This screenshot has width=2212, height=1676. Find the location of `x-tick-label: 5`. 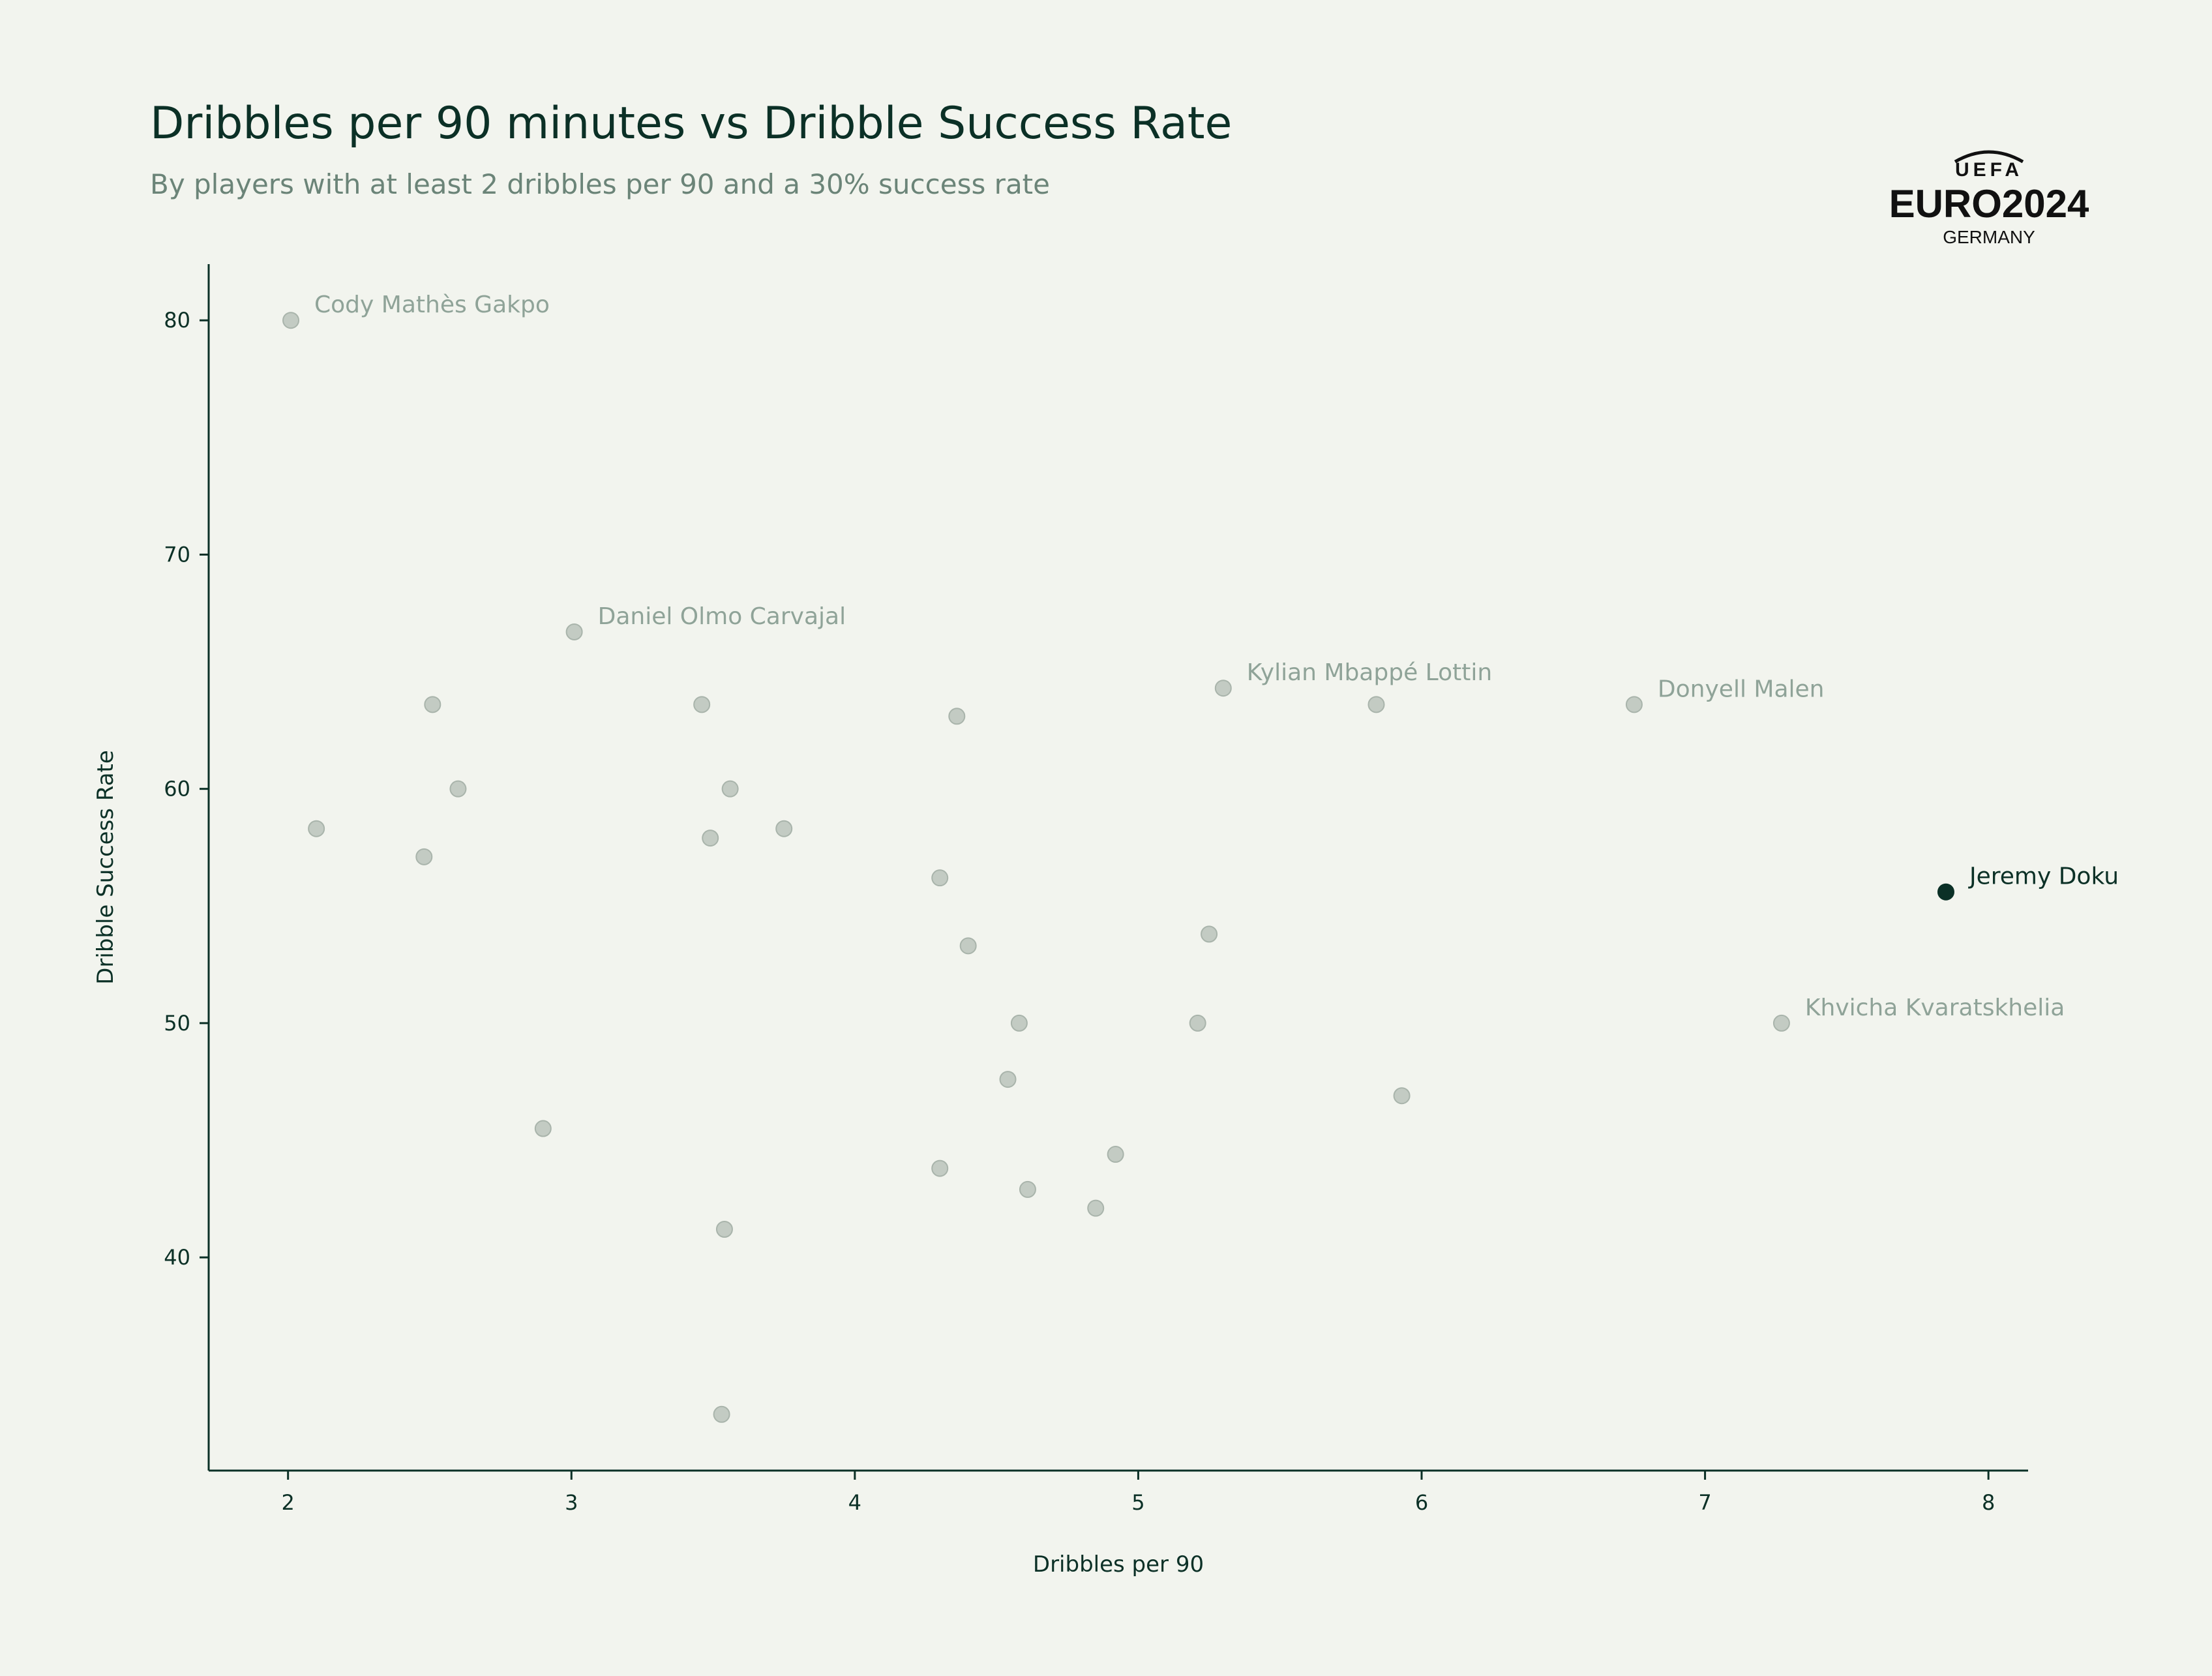

x-tick-label: 5 is located at coordinates (1137, 1502).